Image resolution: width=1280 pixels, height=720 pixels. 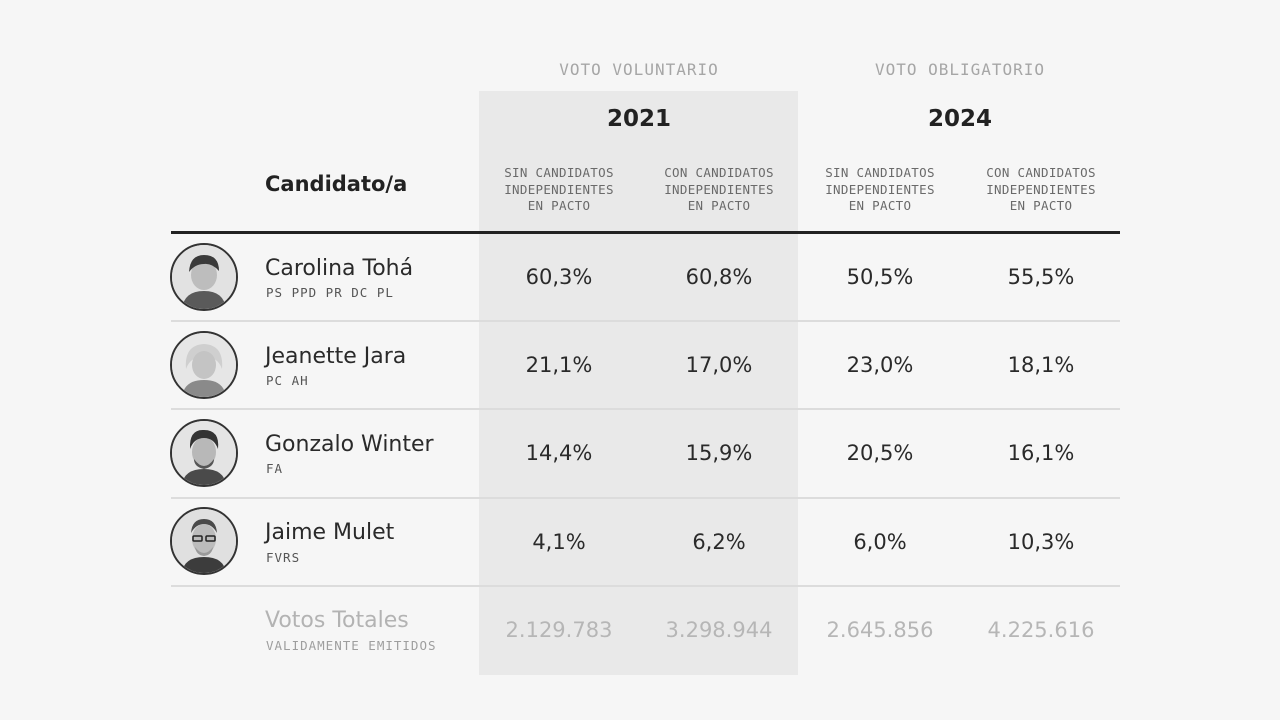 I want to click on candidate-parties: FA, so click(x=275, y=468).